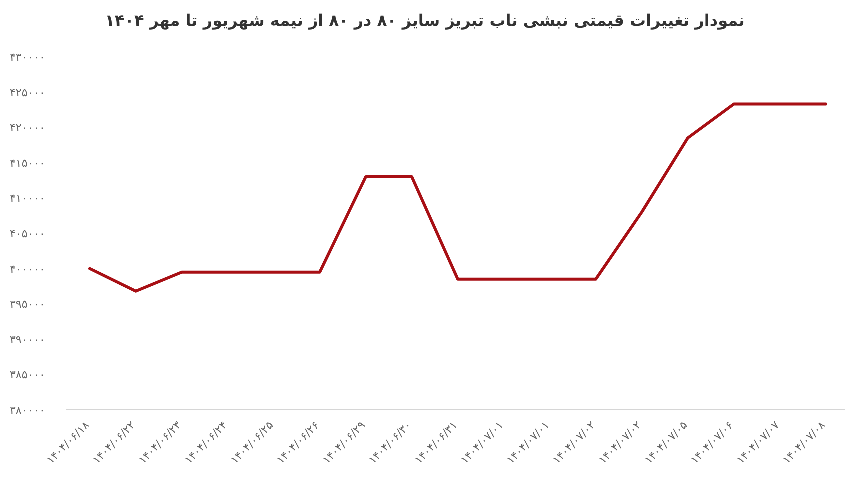 The height and width of the screenshot is (485, 850). What do you see at coordinates (390, 442) in the screenshot?
I see `x-tick-label: ۱۴۰۴/۰۶/۳۰` at bounding box center [390, 442].